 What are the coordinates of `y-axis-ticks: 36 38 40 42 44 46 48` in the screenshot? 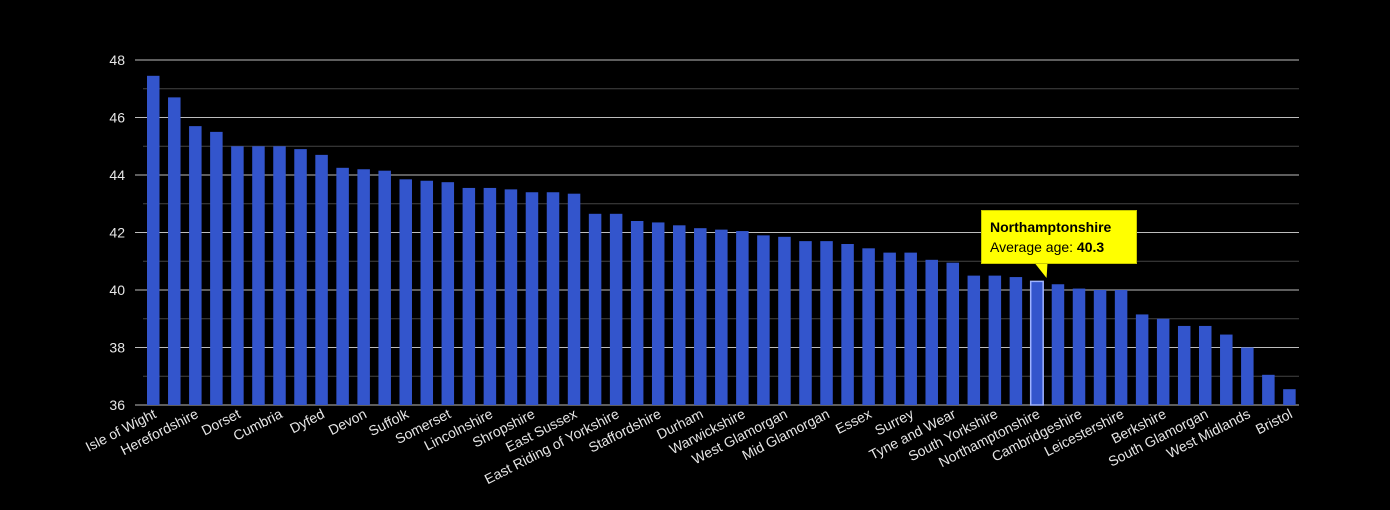 It's located at (117, 232).